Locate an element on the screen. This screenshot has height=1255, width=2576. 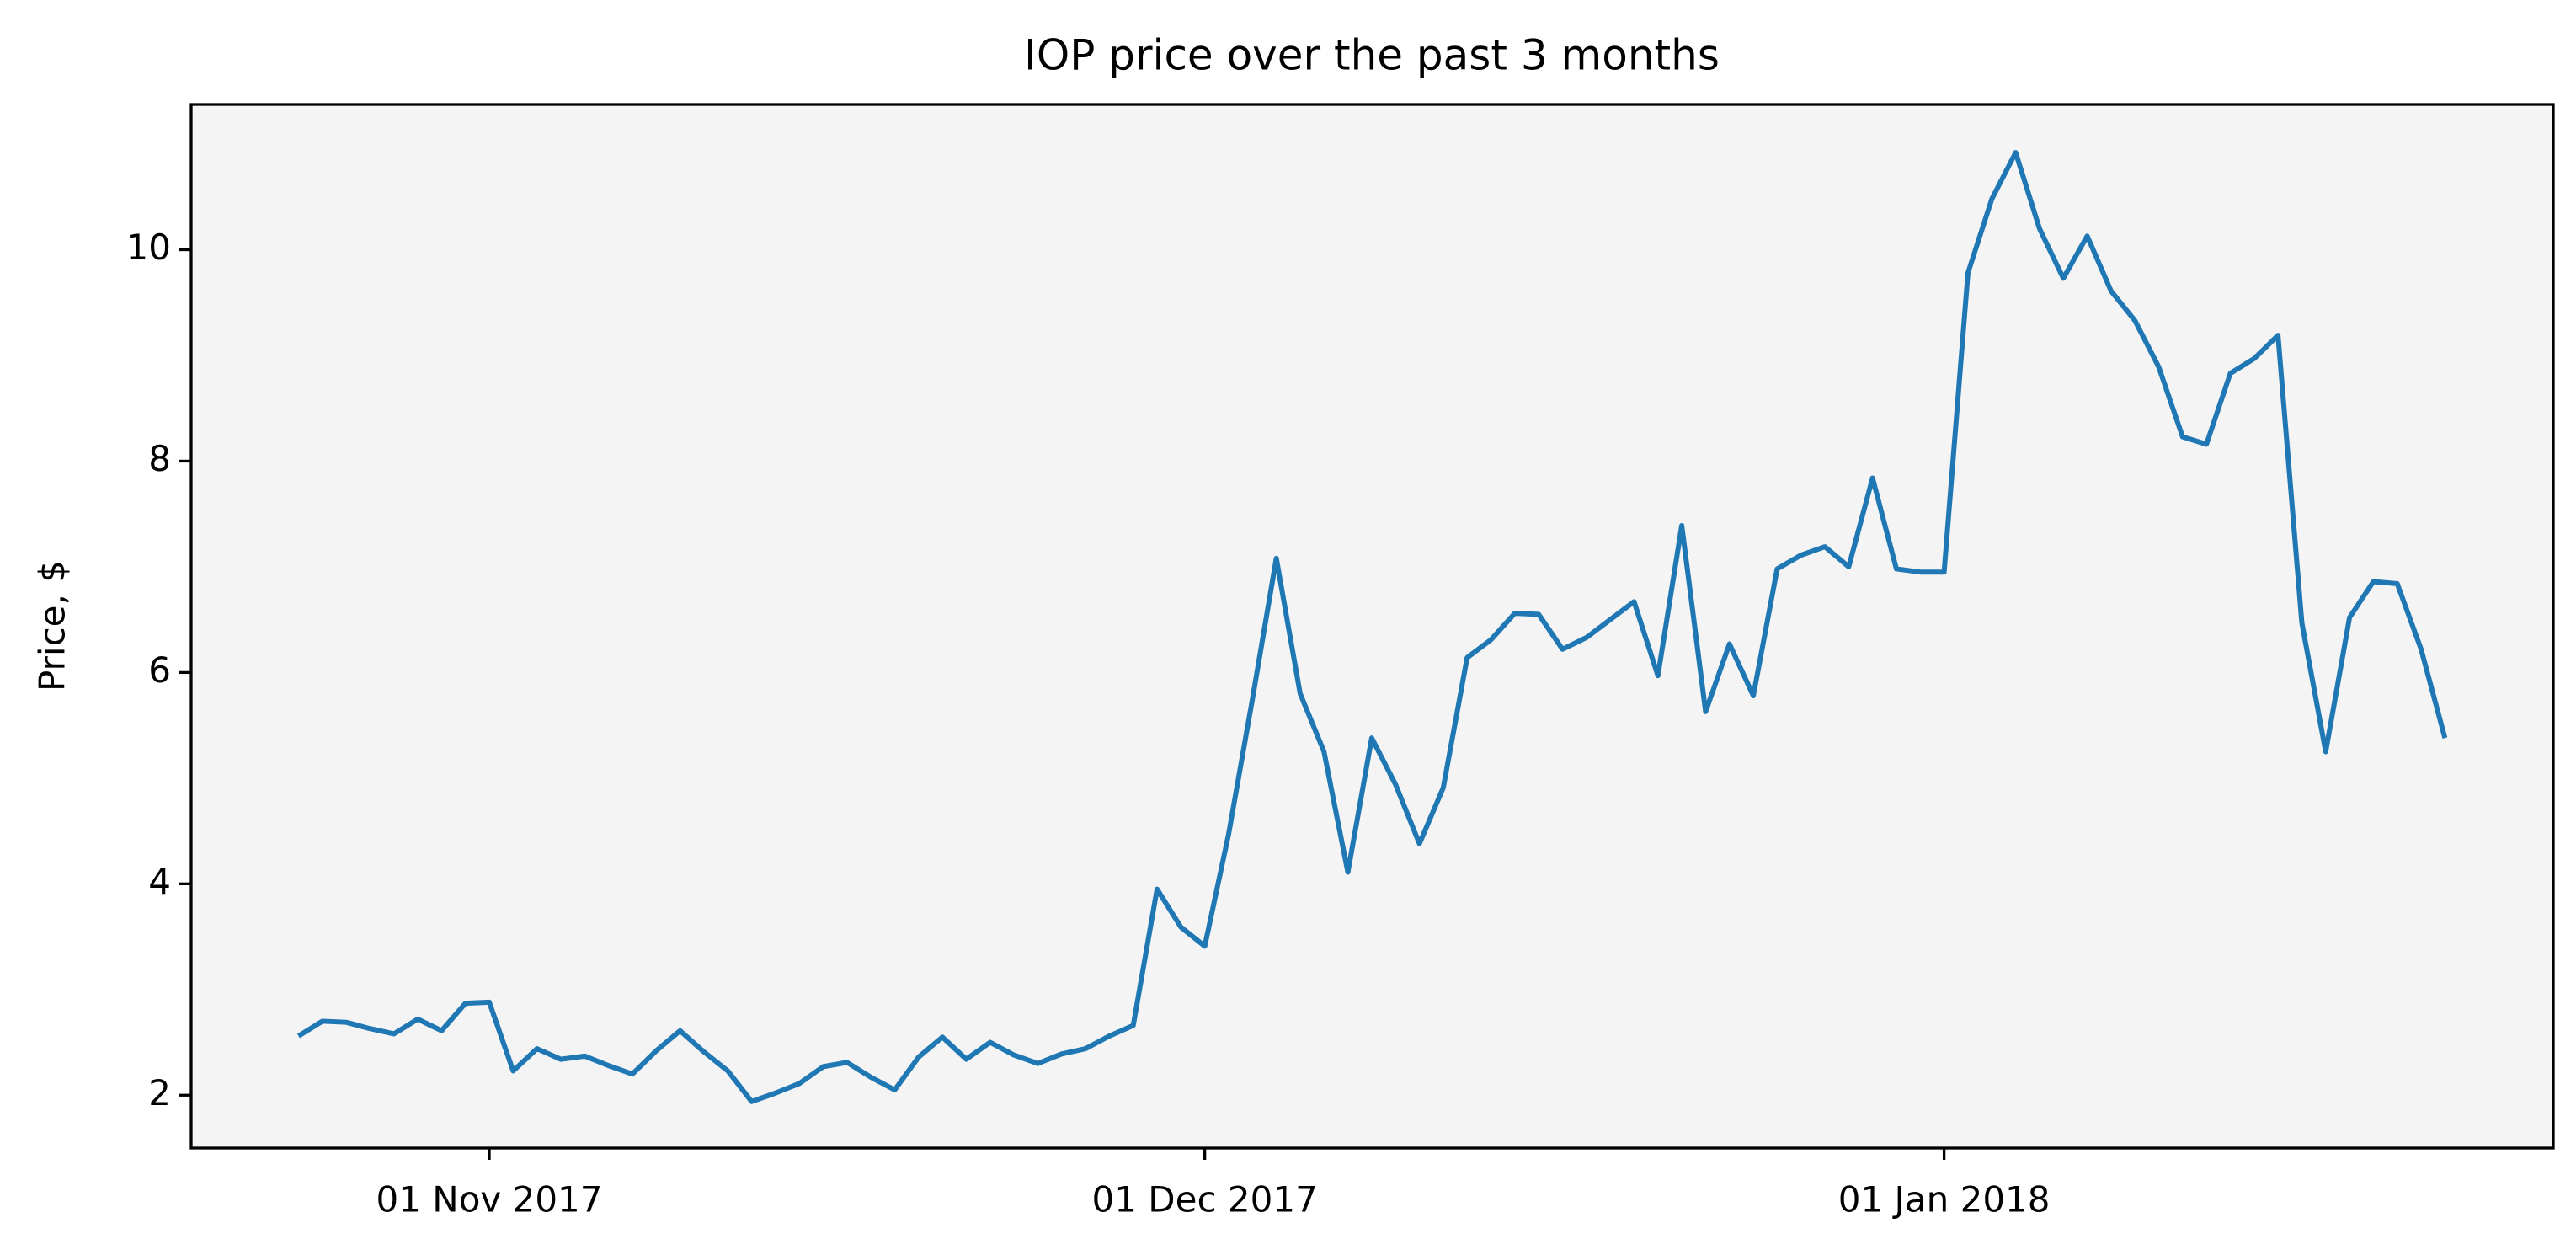
y-tick-label: 6 is located at coordinates (159, 670).